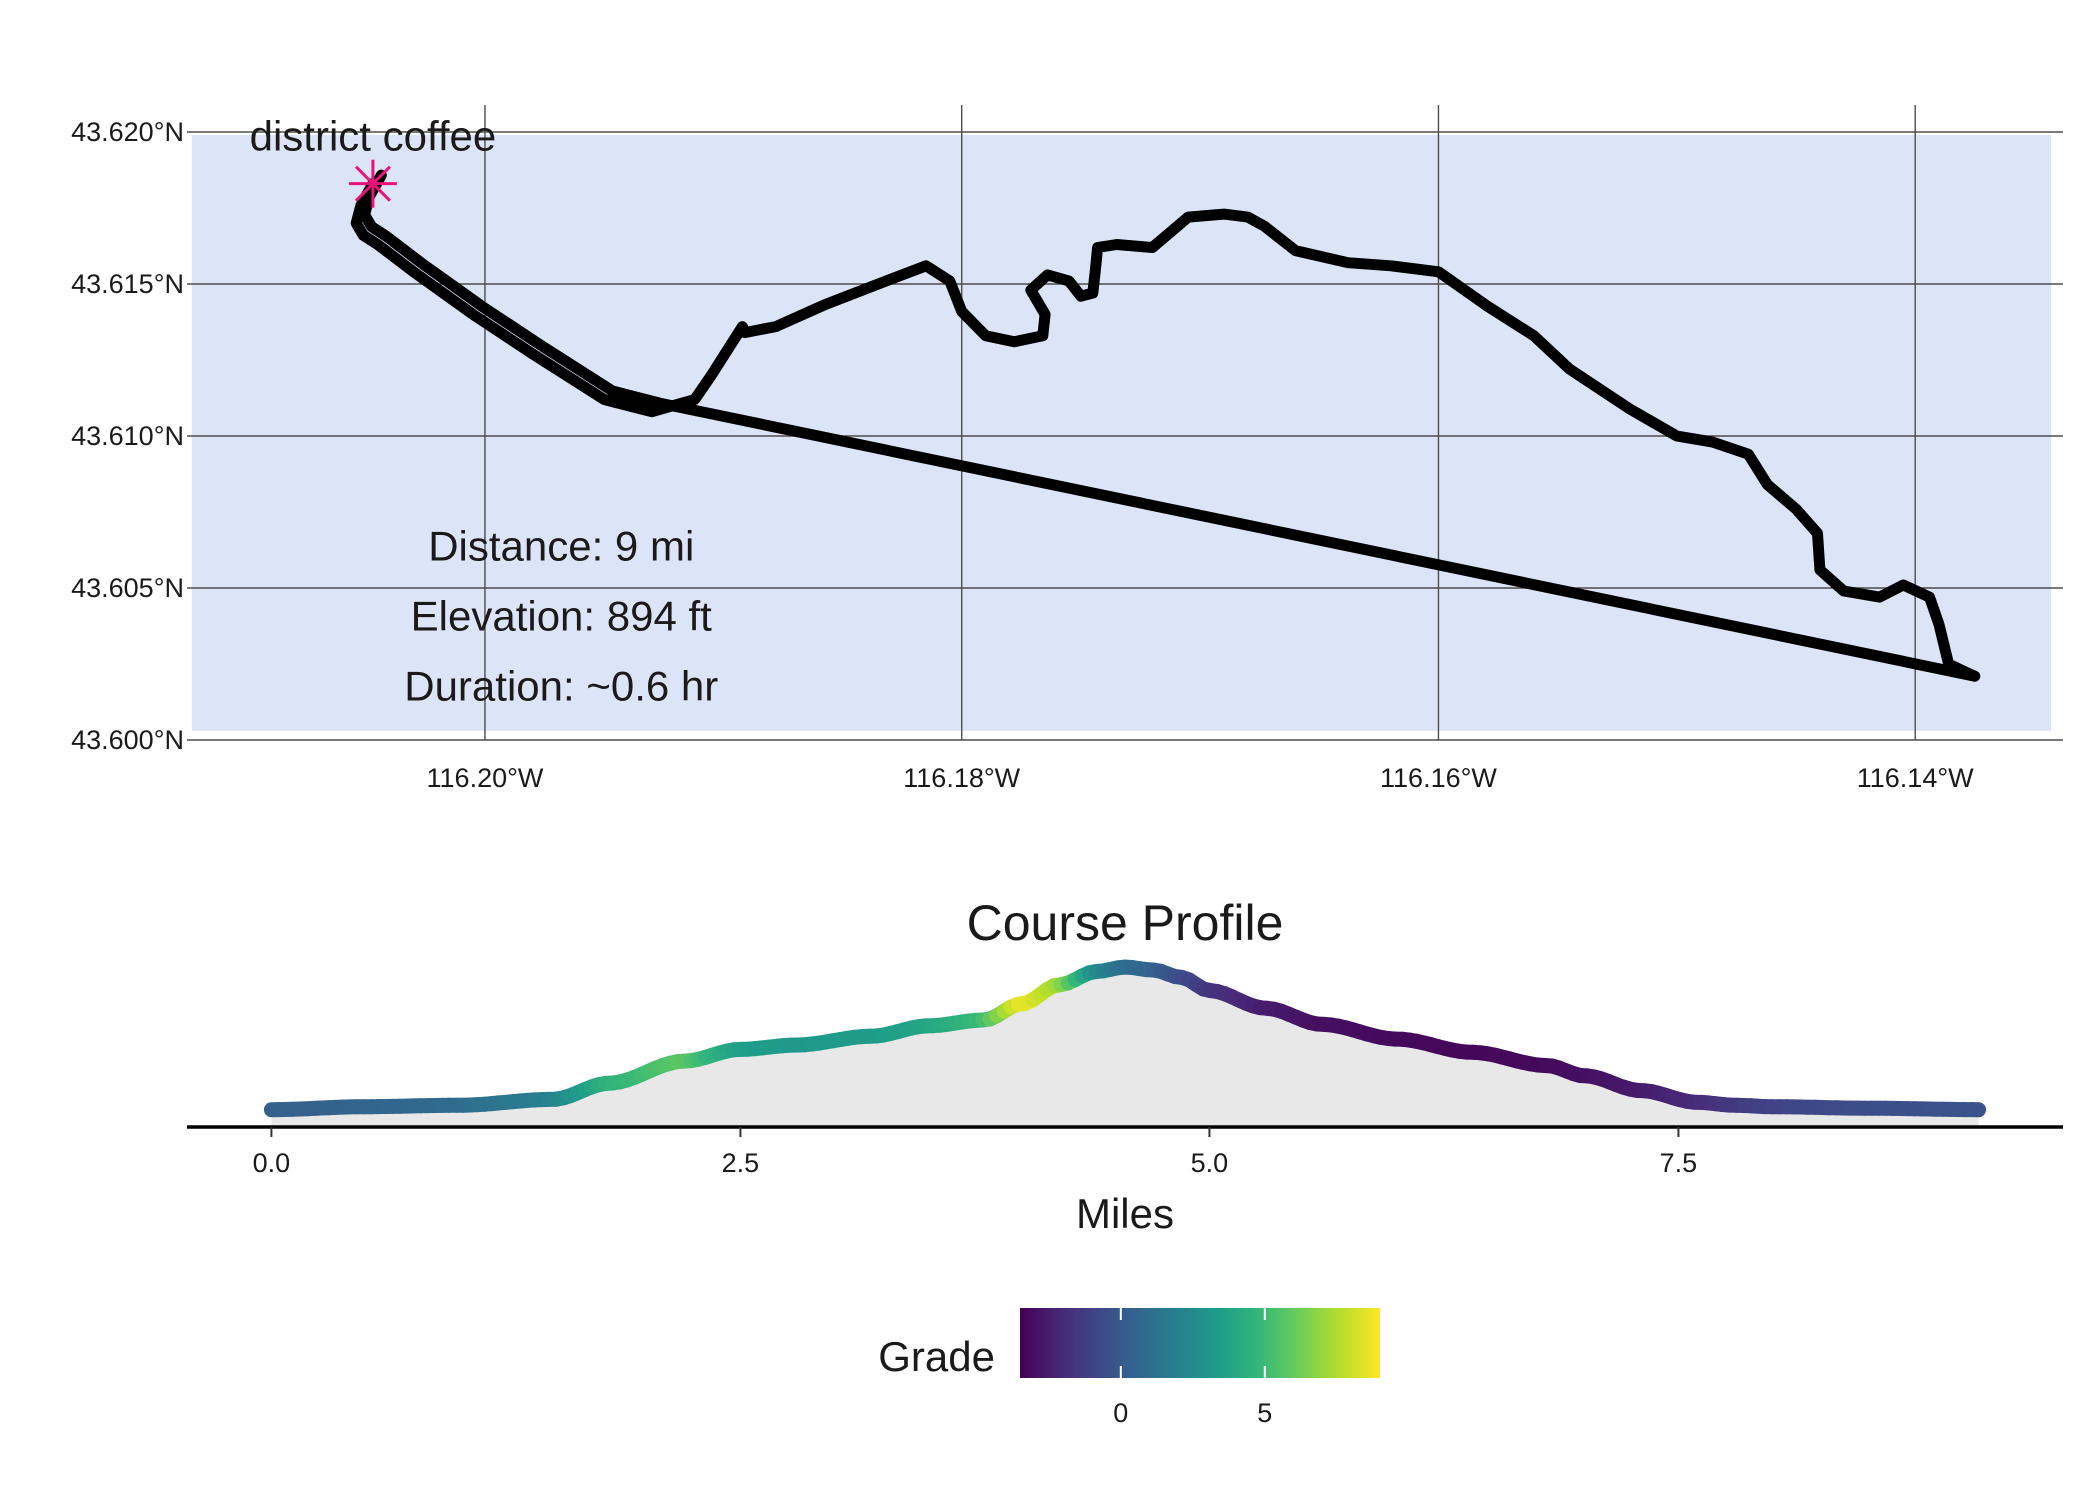 The image size is (2100, 1500). Describe the element at coordinates (1679, 1163) in the screenshot. I see `profile-x-tick-label: 7.5` at that location.